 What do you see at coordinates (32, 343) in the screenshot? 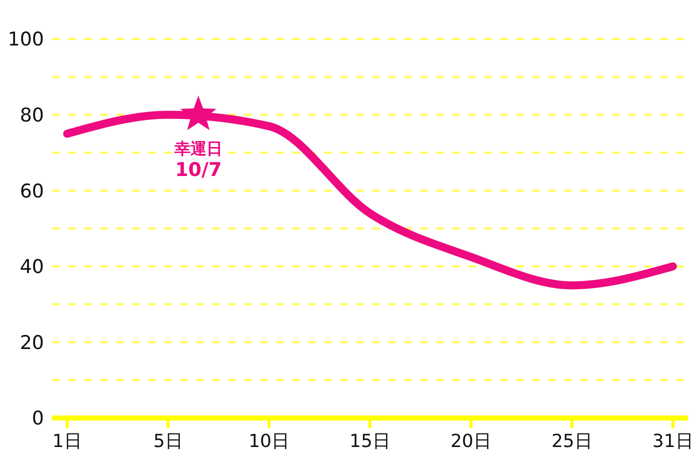
I see `y-tick-label: 20` at bounding box center [32, 343].